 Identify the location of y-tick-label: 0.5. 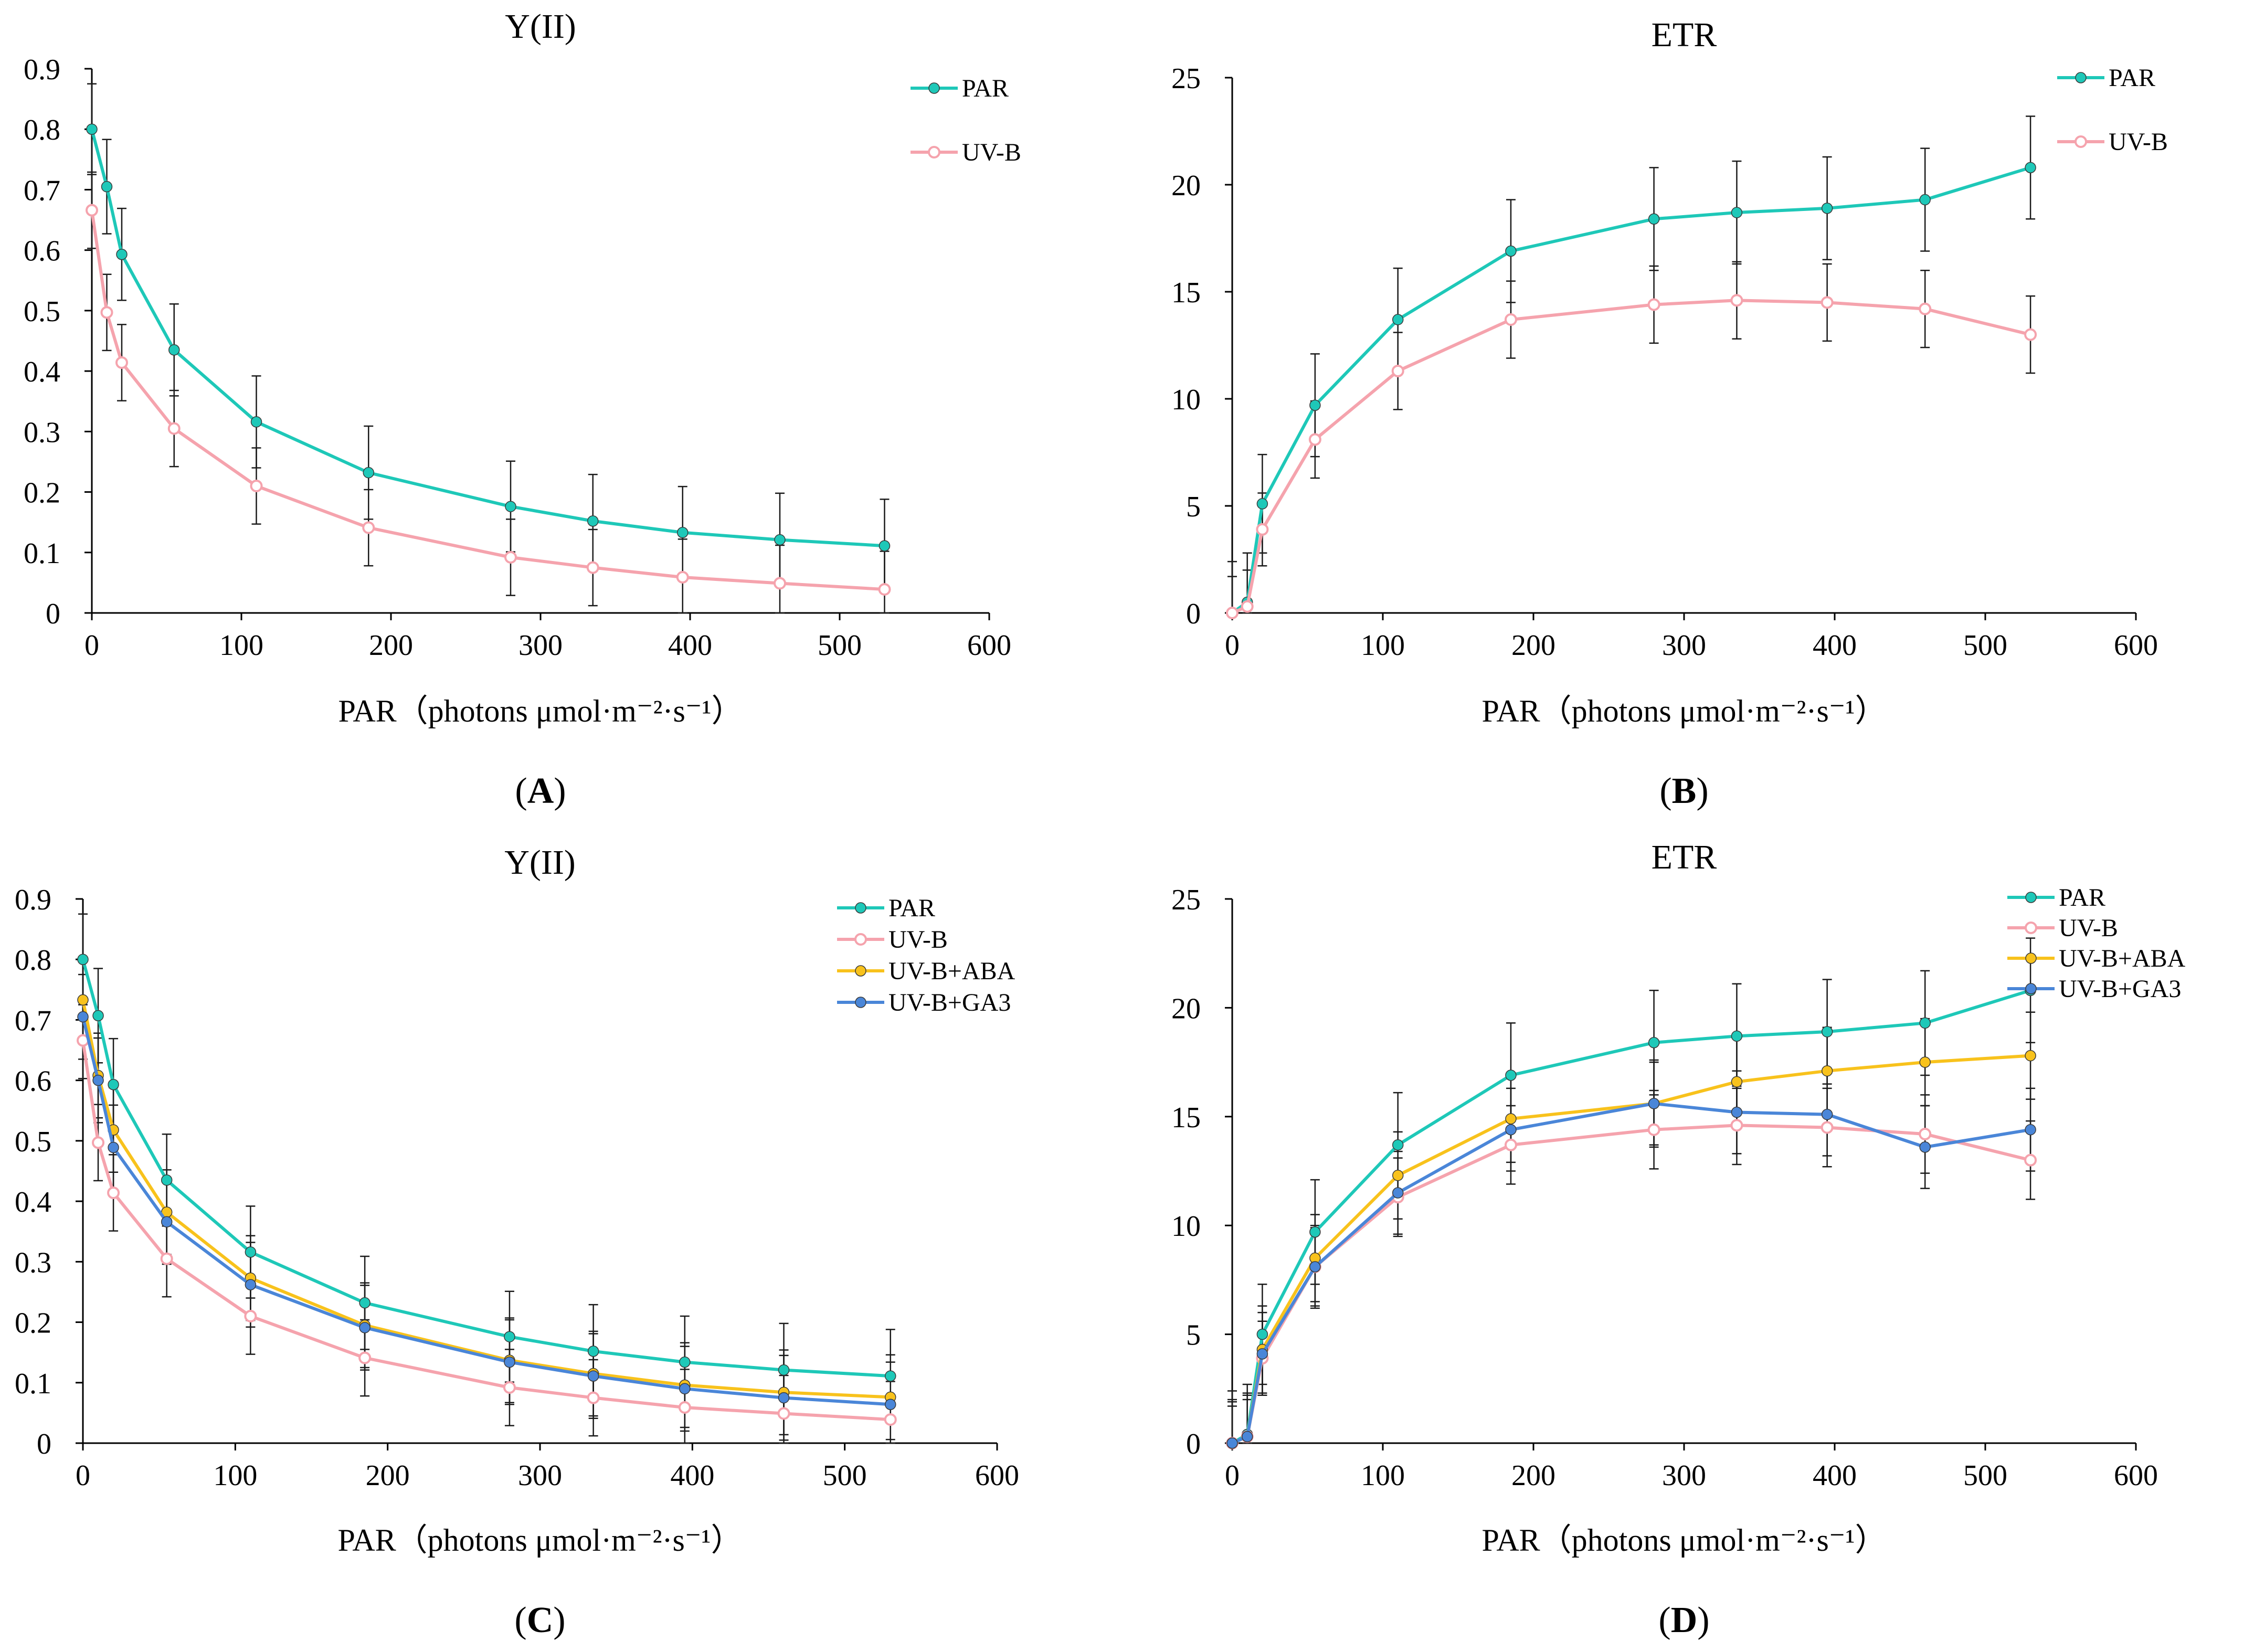
(42, 311).